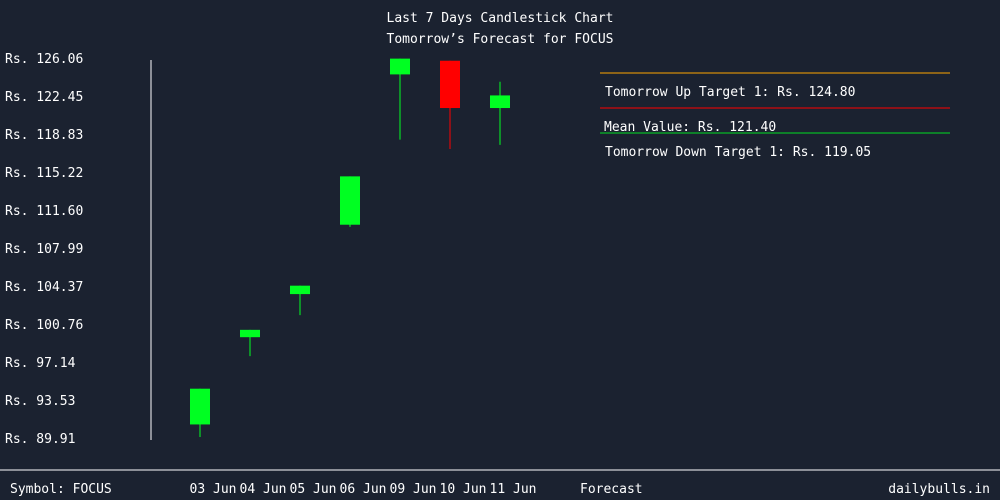  I want to click on x-tick-label: 11 Jun, so click(513, 489).